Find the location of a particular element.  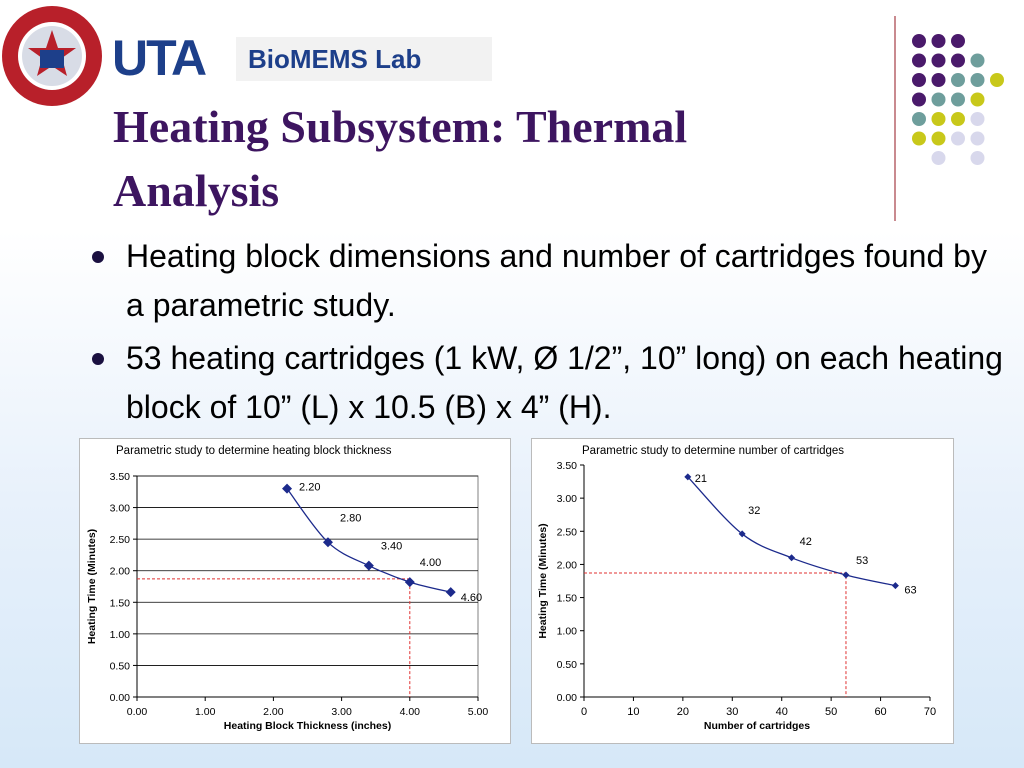

x-tick-label: 4.00 is located at coordinates (410, 712).